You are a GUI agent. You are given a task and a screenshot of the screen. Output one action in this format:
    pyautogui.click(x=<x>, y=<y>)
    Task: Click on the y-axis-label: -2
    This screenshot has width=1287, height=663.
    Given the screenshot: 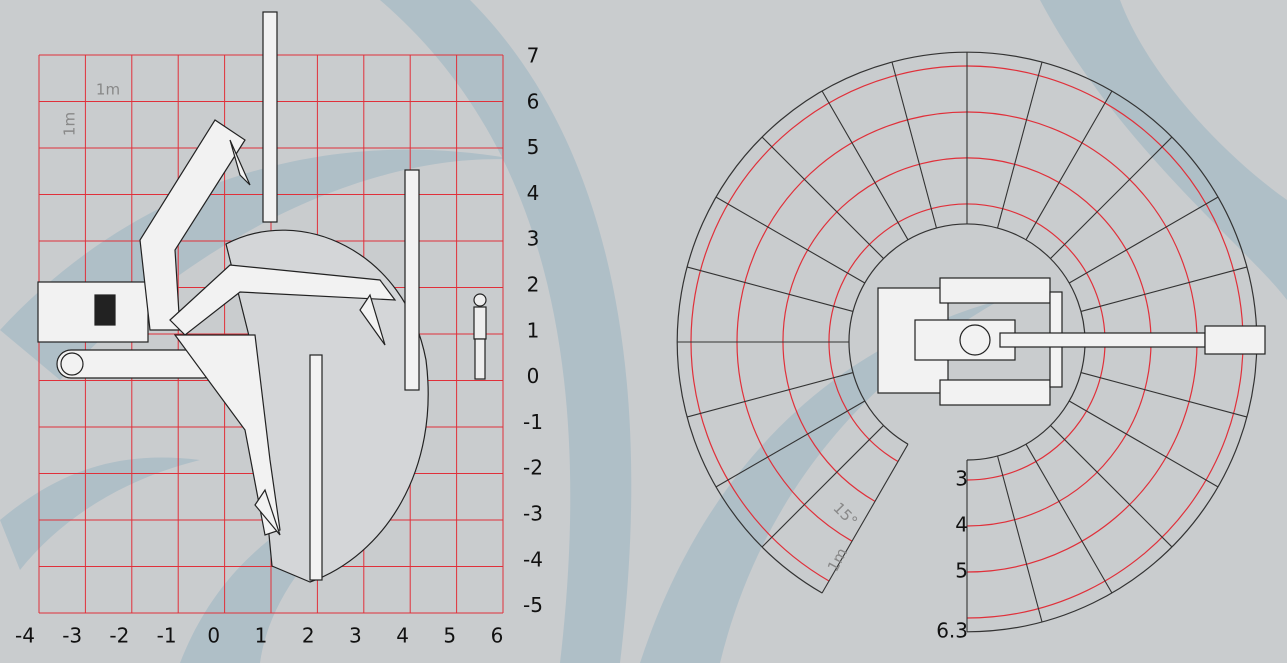 What is the action you would take?
    pyautogui.click(x=533, y=468)
    